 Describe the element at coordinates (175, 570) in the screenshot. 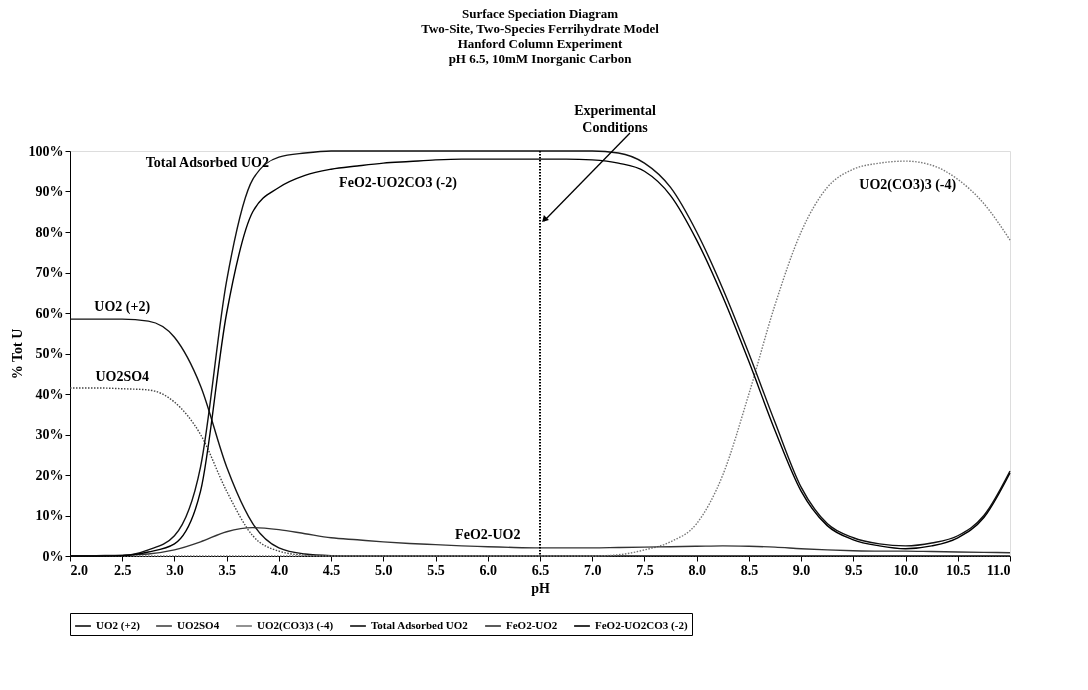

I see `x-tick-label: 3.0` at that location.